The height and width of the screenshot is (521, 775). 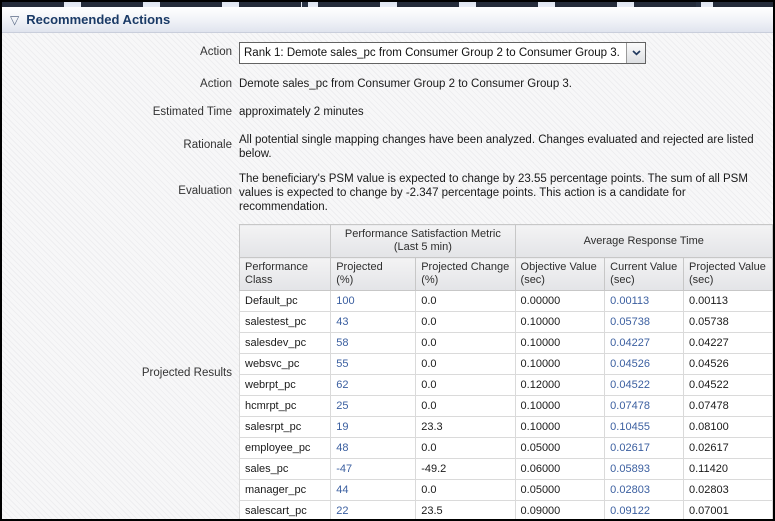 I want to click on metric-value-cell: 22, so click(x=373, y=509).